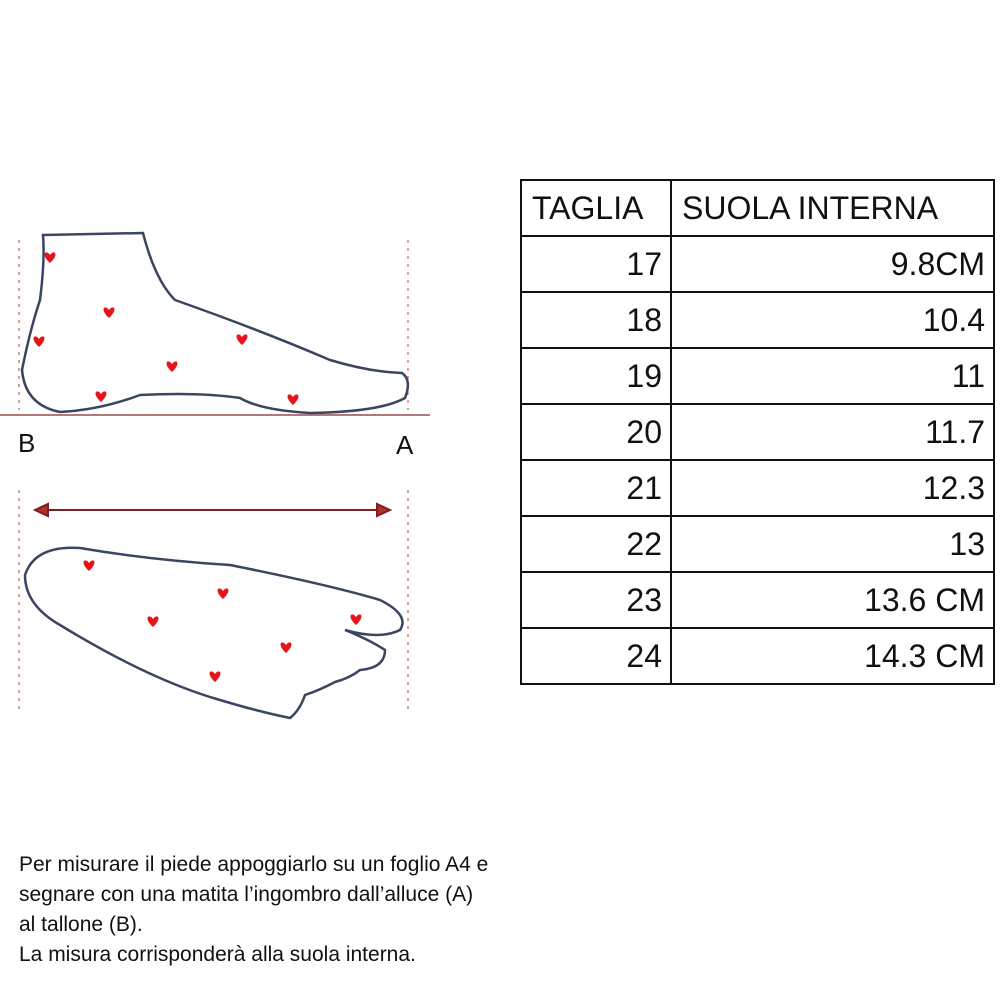 The height and width of the screenshot is (1000, 1000). What do you see at coordinates (596, 376) in the screenshot?
I see `size-cell: 19` at bounding box center [596, 376].